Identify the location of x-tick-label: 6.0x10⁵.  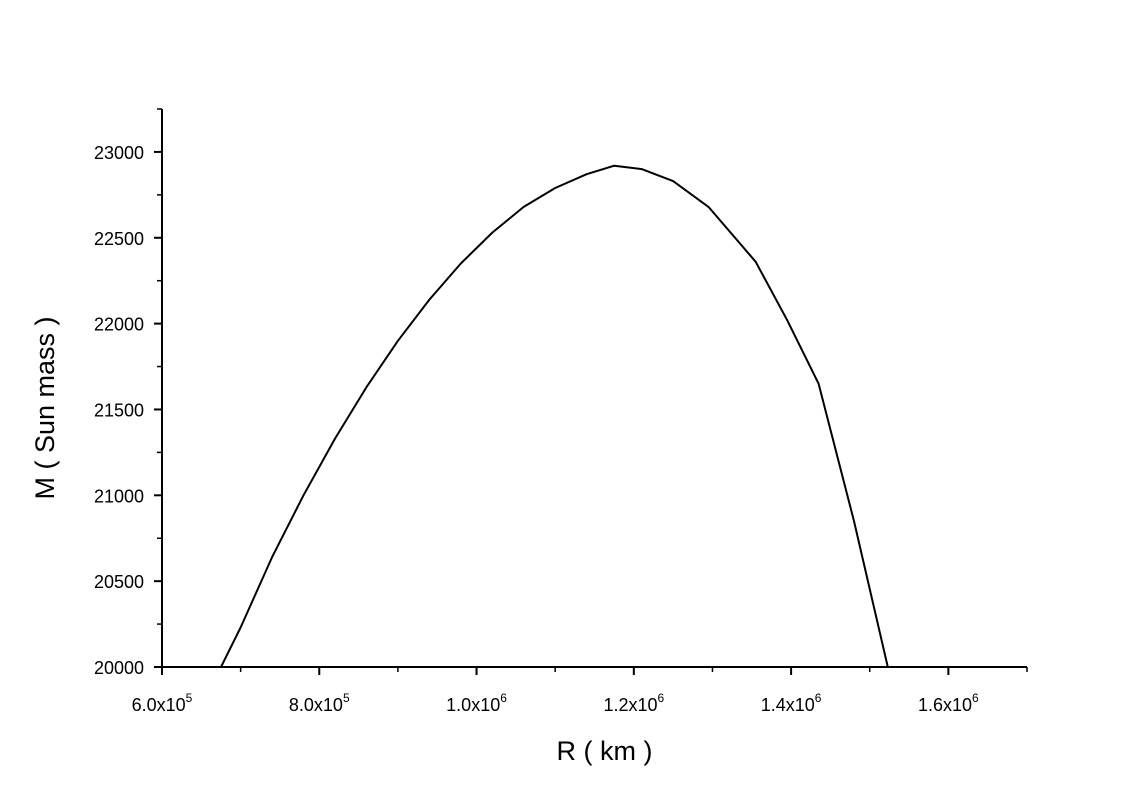
(162, 703).